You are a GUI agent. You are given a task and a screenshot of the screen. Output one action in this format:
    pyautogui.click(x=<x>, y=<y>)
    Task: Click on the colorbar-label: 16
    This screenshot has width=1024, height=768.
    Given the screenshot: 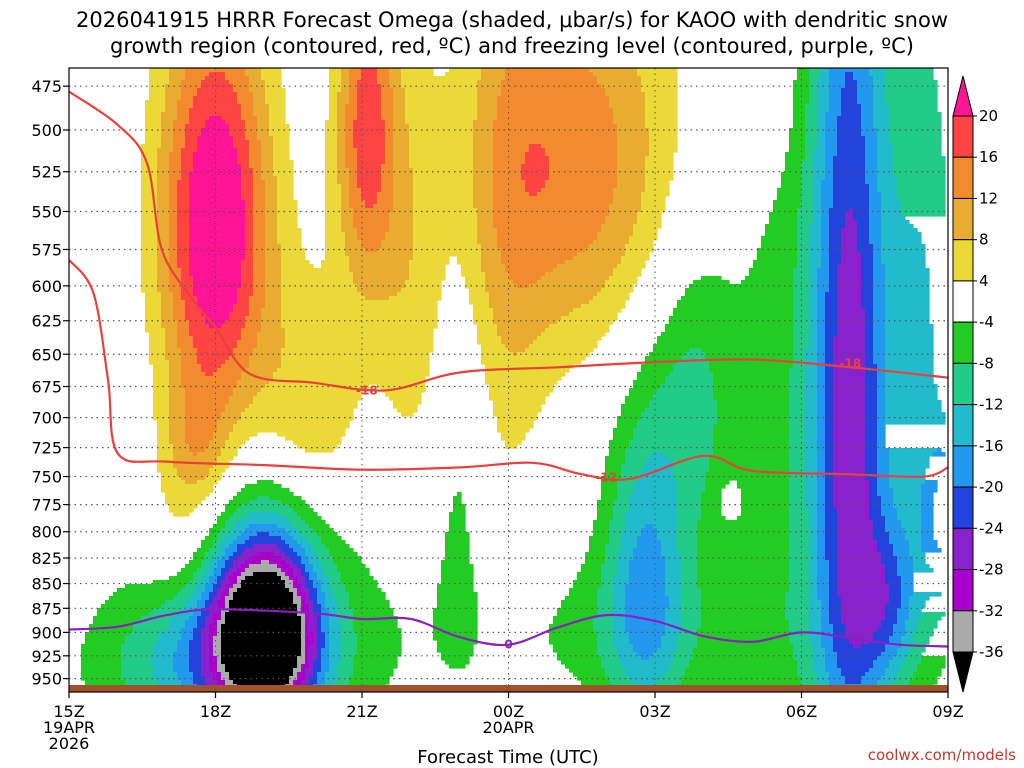 What is the action you would take?
    pyautogui.click(x=988, y=157)
    